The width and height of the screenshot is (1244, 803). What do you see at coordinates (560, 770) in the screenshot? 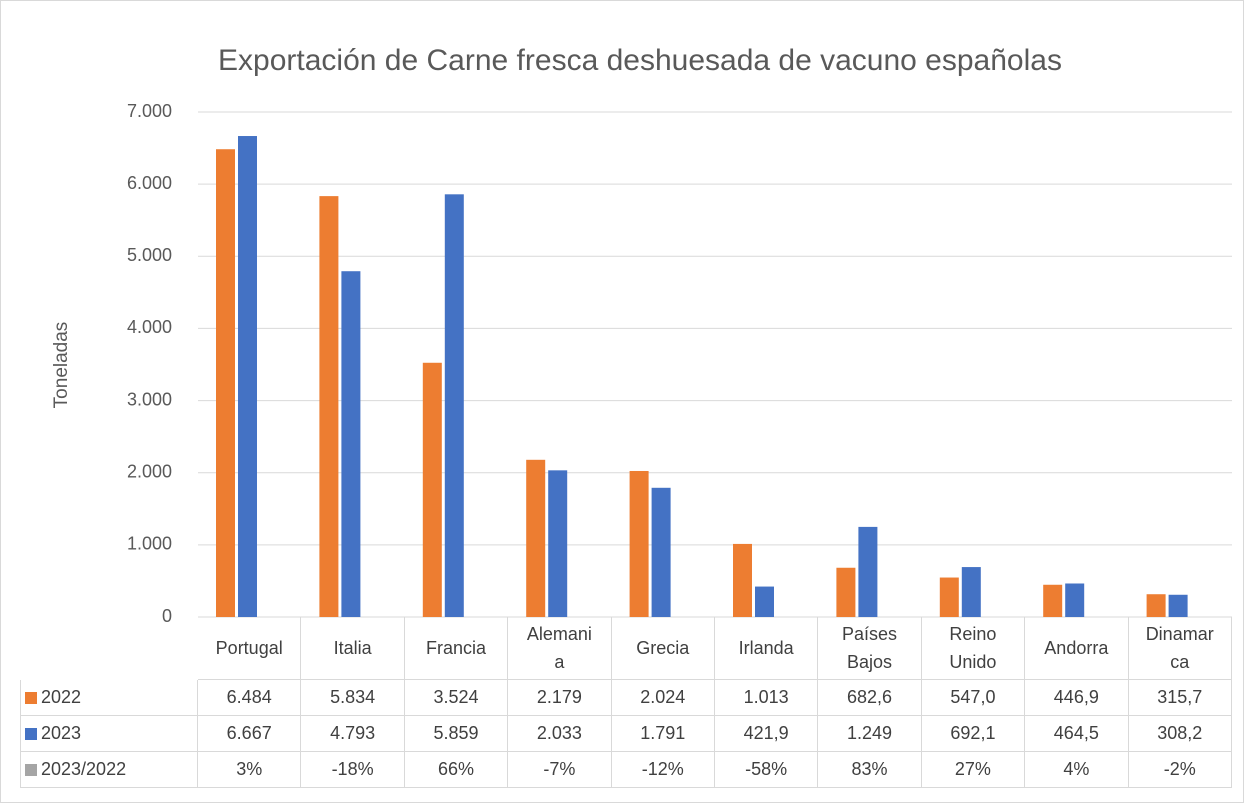
I see `table-value: -7%` at bounding box center [560, 770].